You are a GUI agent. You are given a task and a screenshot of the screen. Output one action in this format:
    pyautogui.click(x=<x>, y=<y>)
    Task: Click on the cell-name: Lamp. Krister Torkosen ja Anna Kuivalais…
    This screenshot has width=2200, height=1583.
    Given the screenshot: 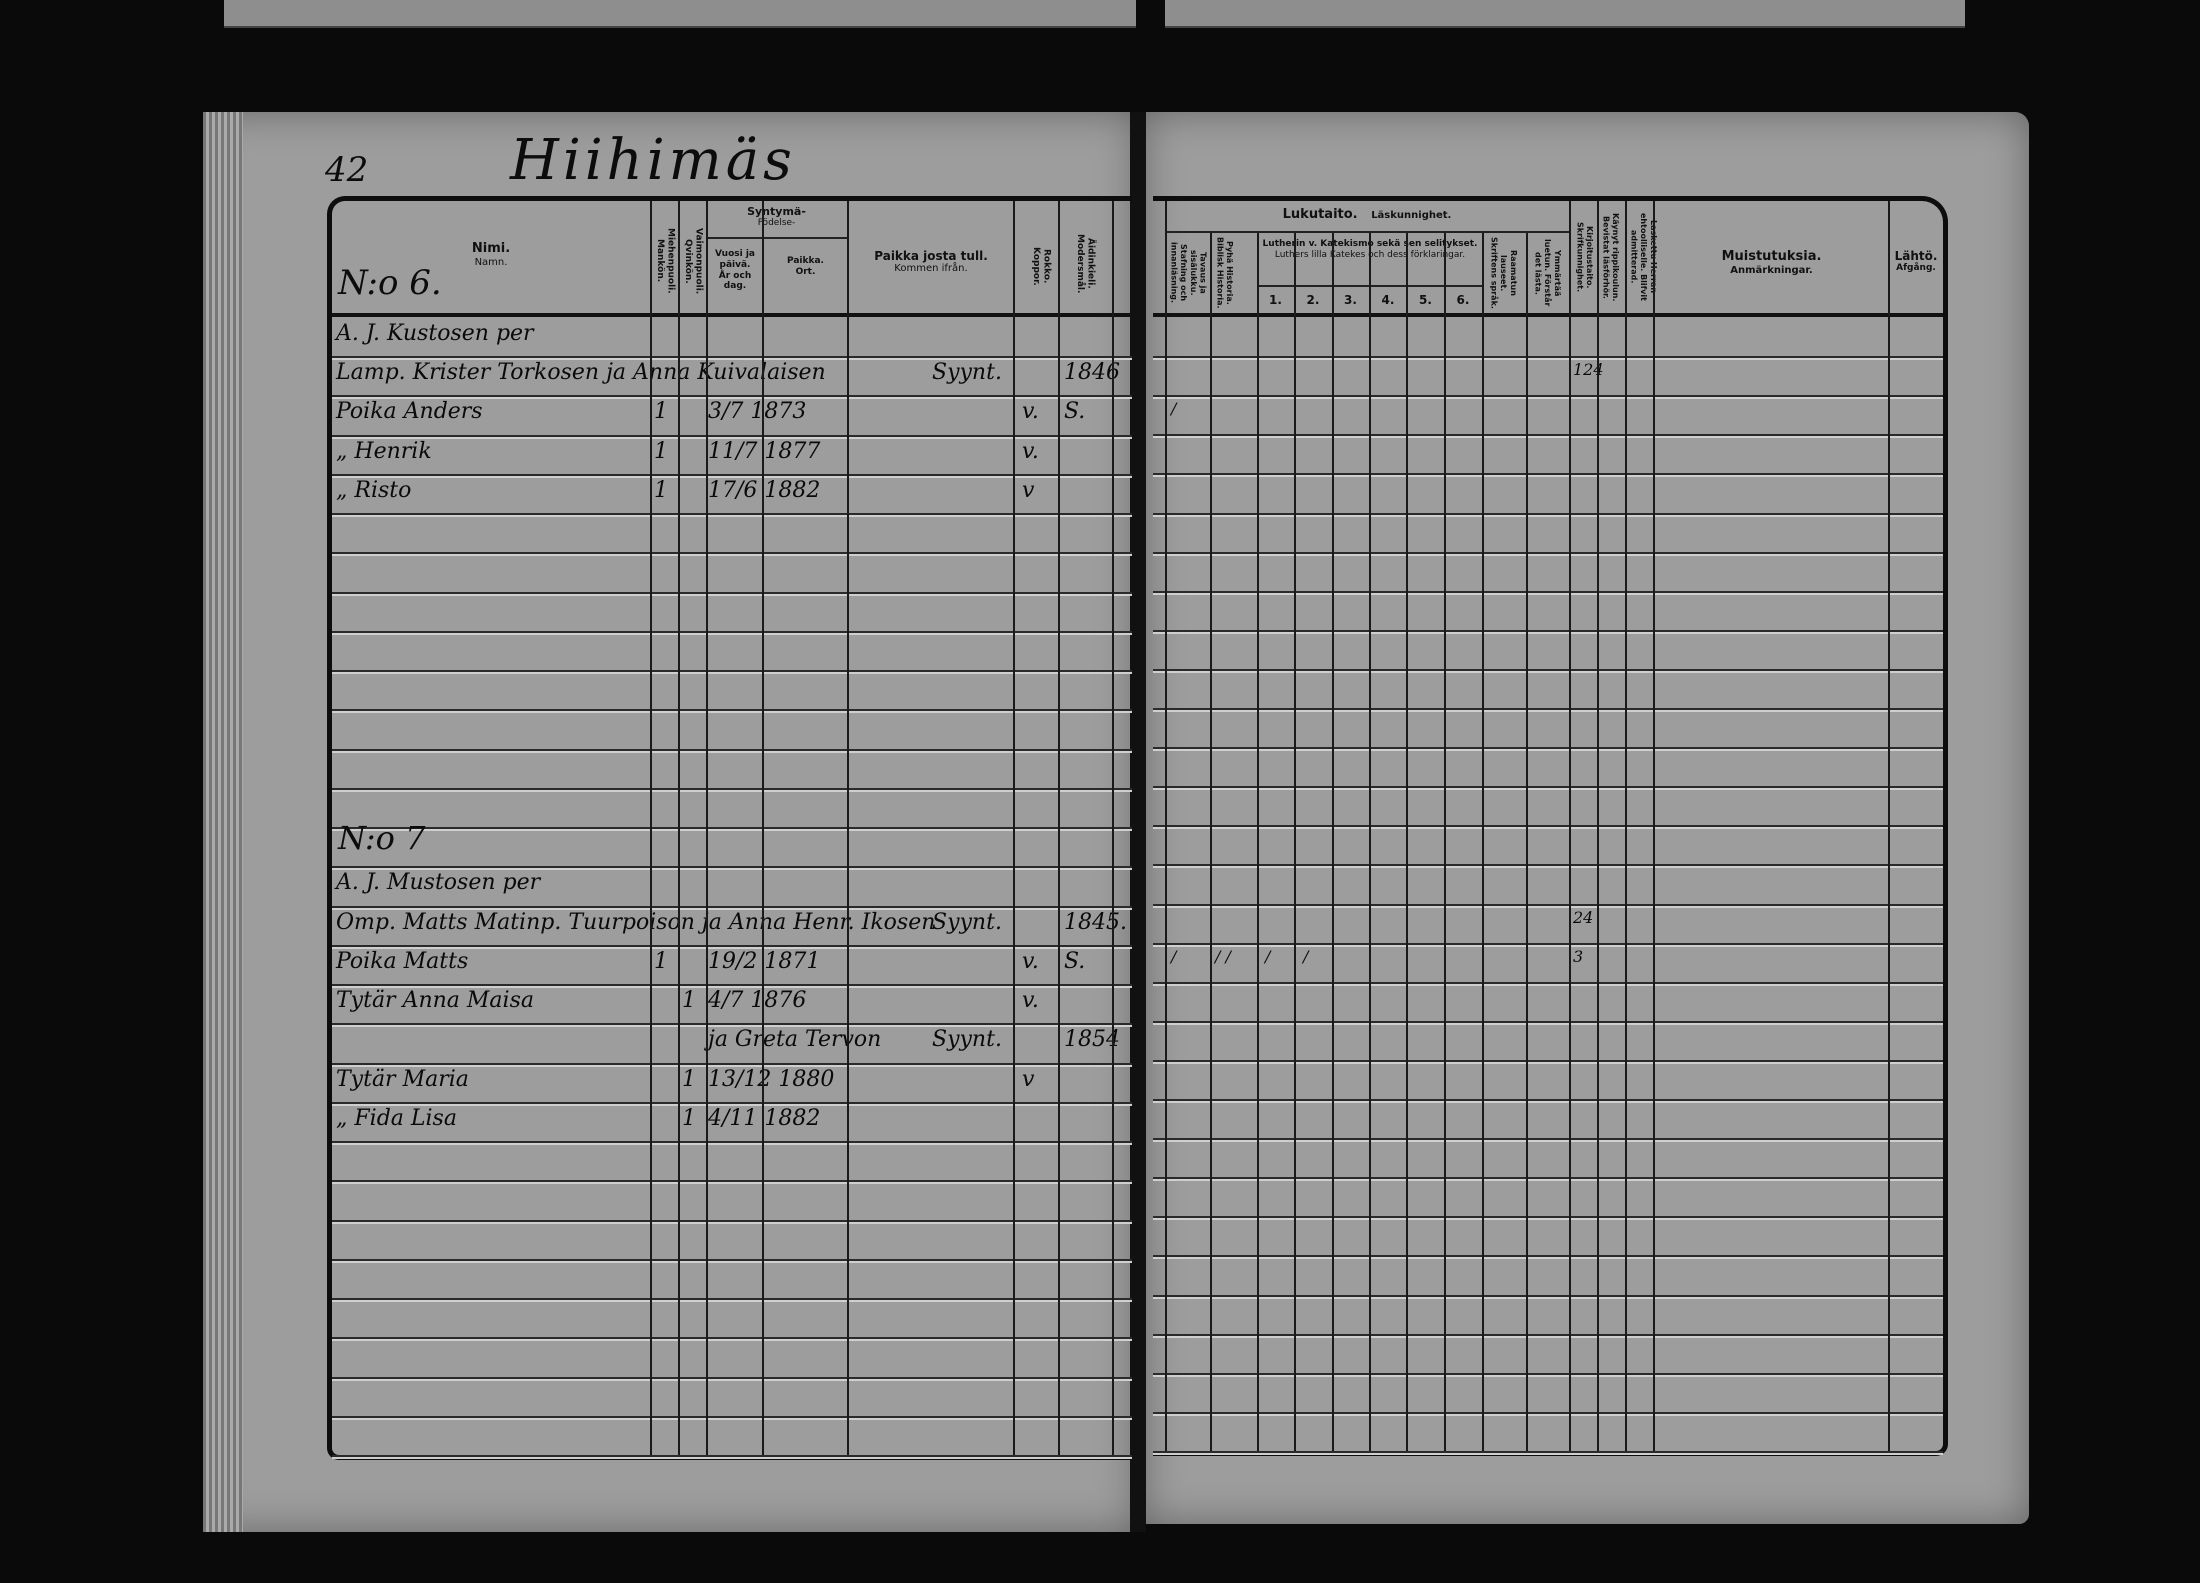 What is the action you would take?
    pyautogui.click(x=581, y=373)
    